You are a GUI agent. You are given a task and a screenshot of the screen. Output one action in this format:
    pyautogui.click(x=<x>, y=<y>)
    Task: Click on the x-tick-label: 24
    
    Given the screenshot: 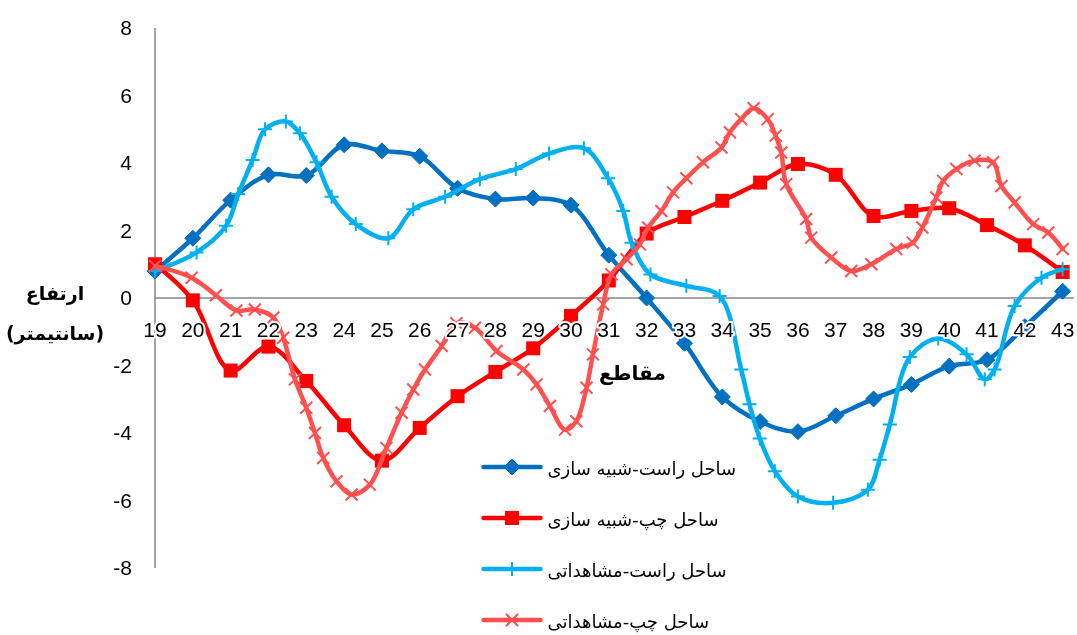 What is the action you would take?
    pyautogui.click(x=344, y=329)
    